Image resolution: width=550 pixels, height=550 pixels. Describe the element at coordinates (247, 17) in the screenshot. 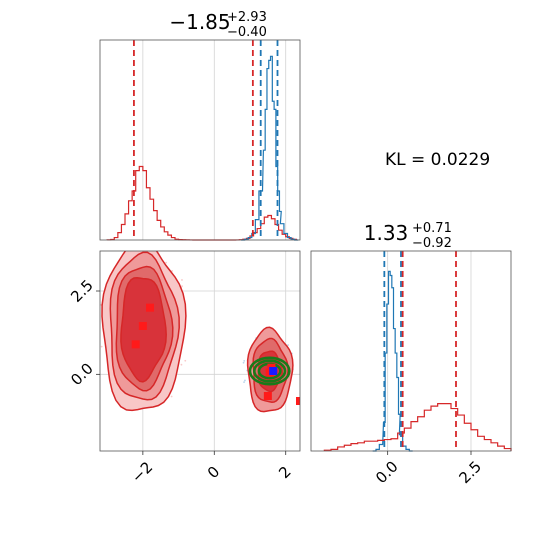

I see `title-param-1-upper-error: +2.93` at that location.